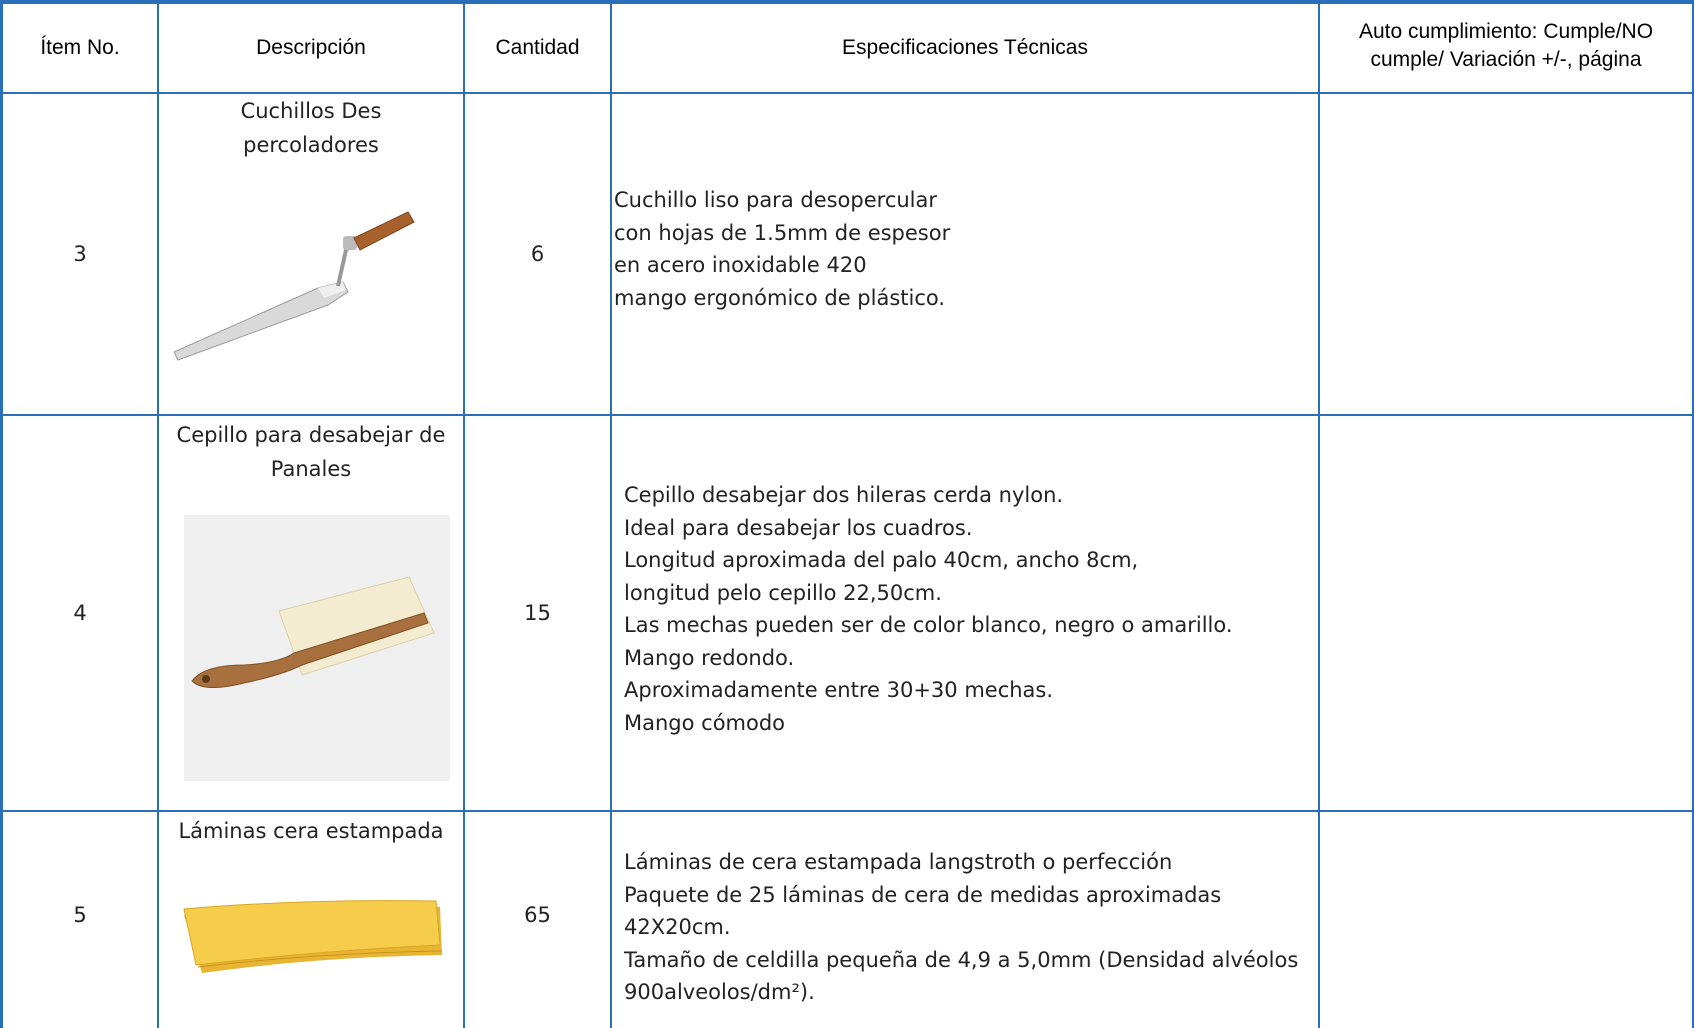  What do you see at coordinates (81, 920) in the screenshot?
I see `item-cell: 5` at bounding box center [81, 920].